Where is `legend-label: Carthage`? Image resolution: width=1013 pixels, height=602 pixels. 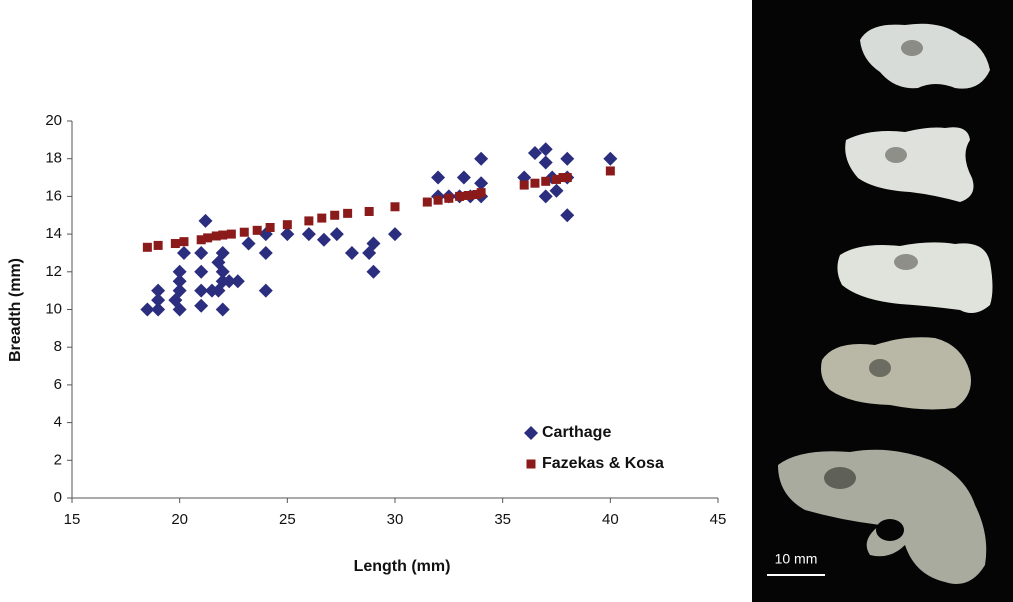 legend-label: Carthage is located at coordinates (576, 432).